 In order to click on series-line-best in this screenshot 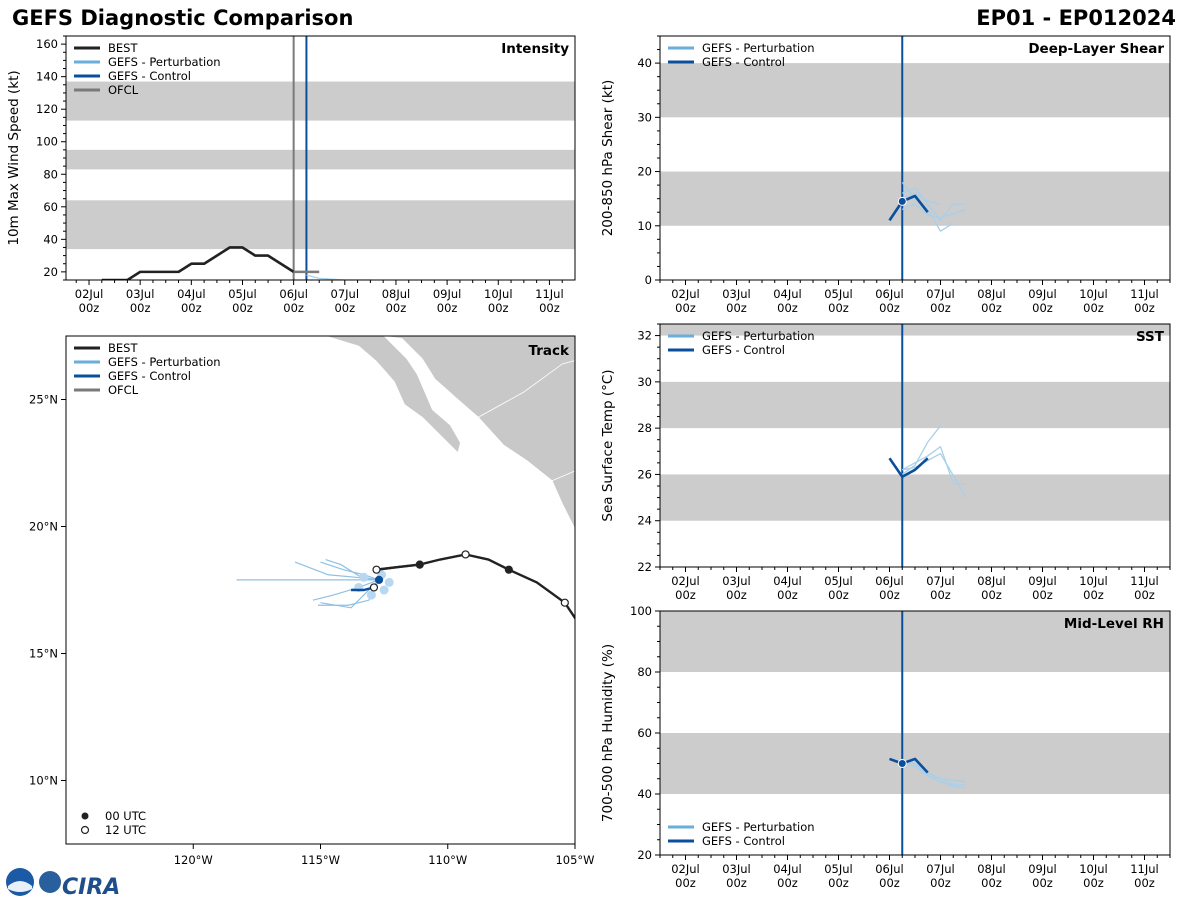, I will do `click(198, 263)`.